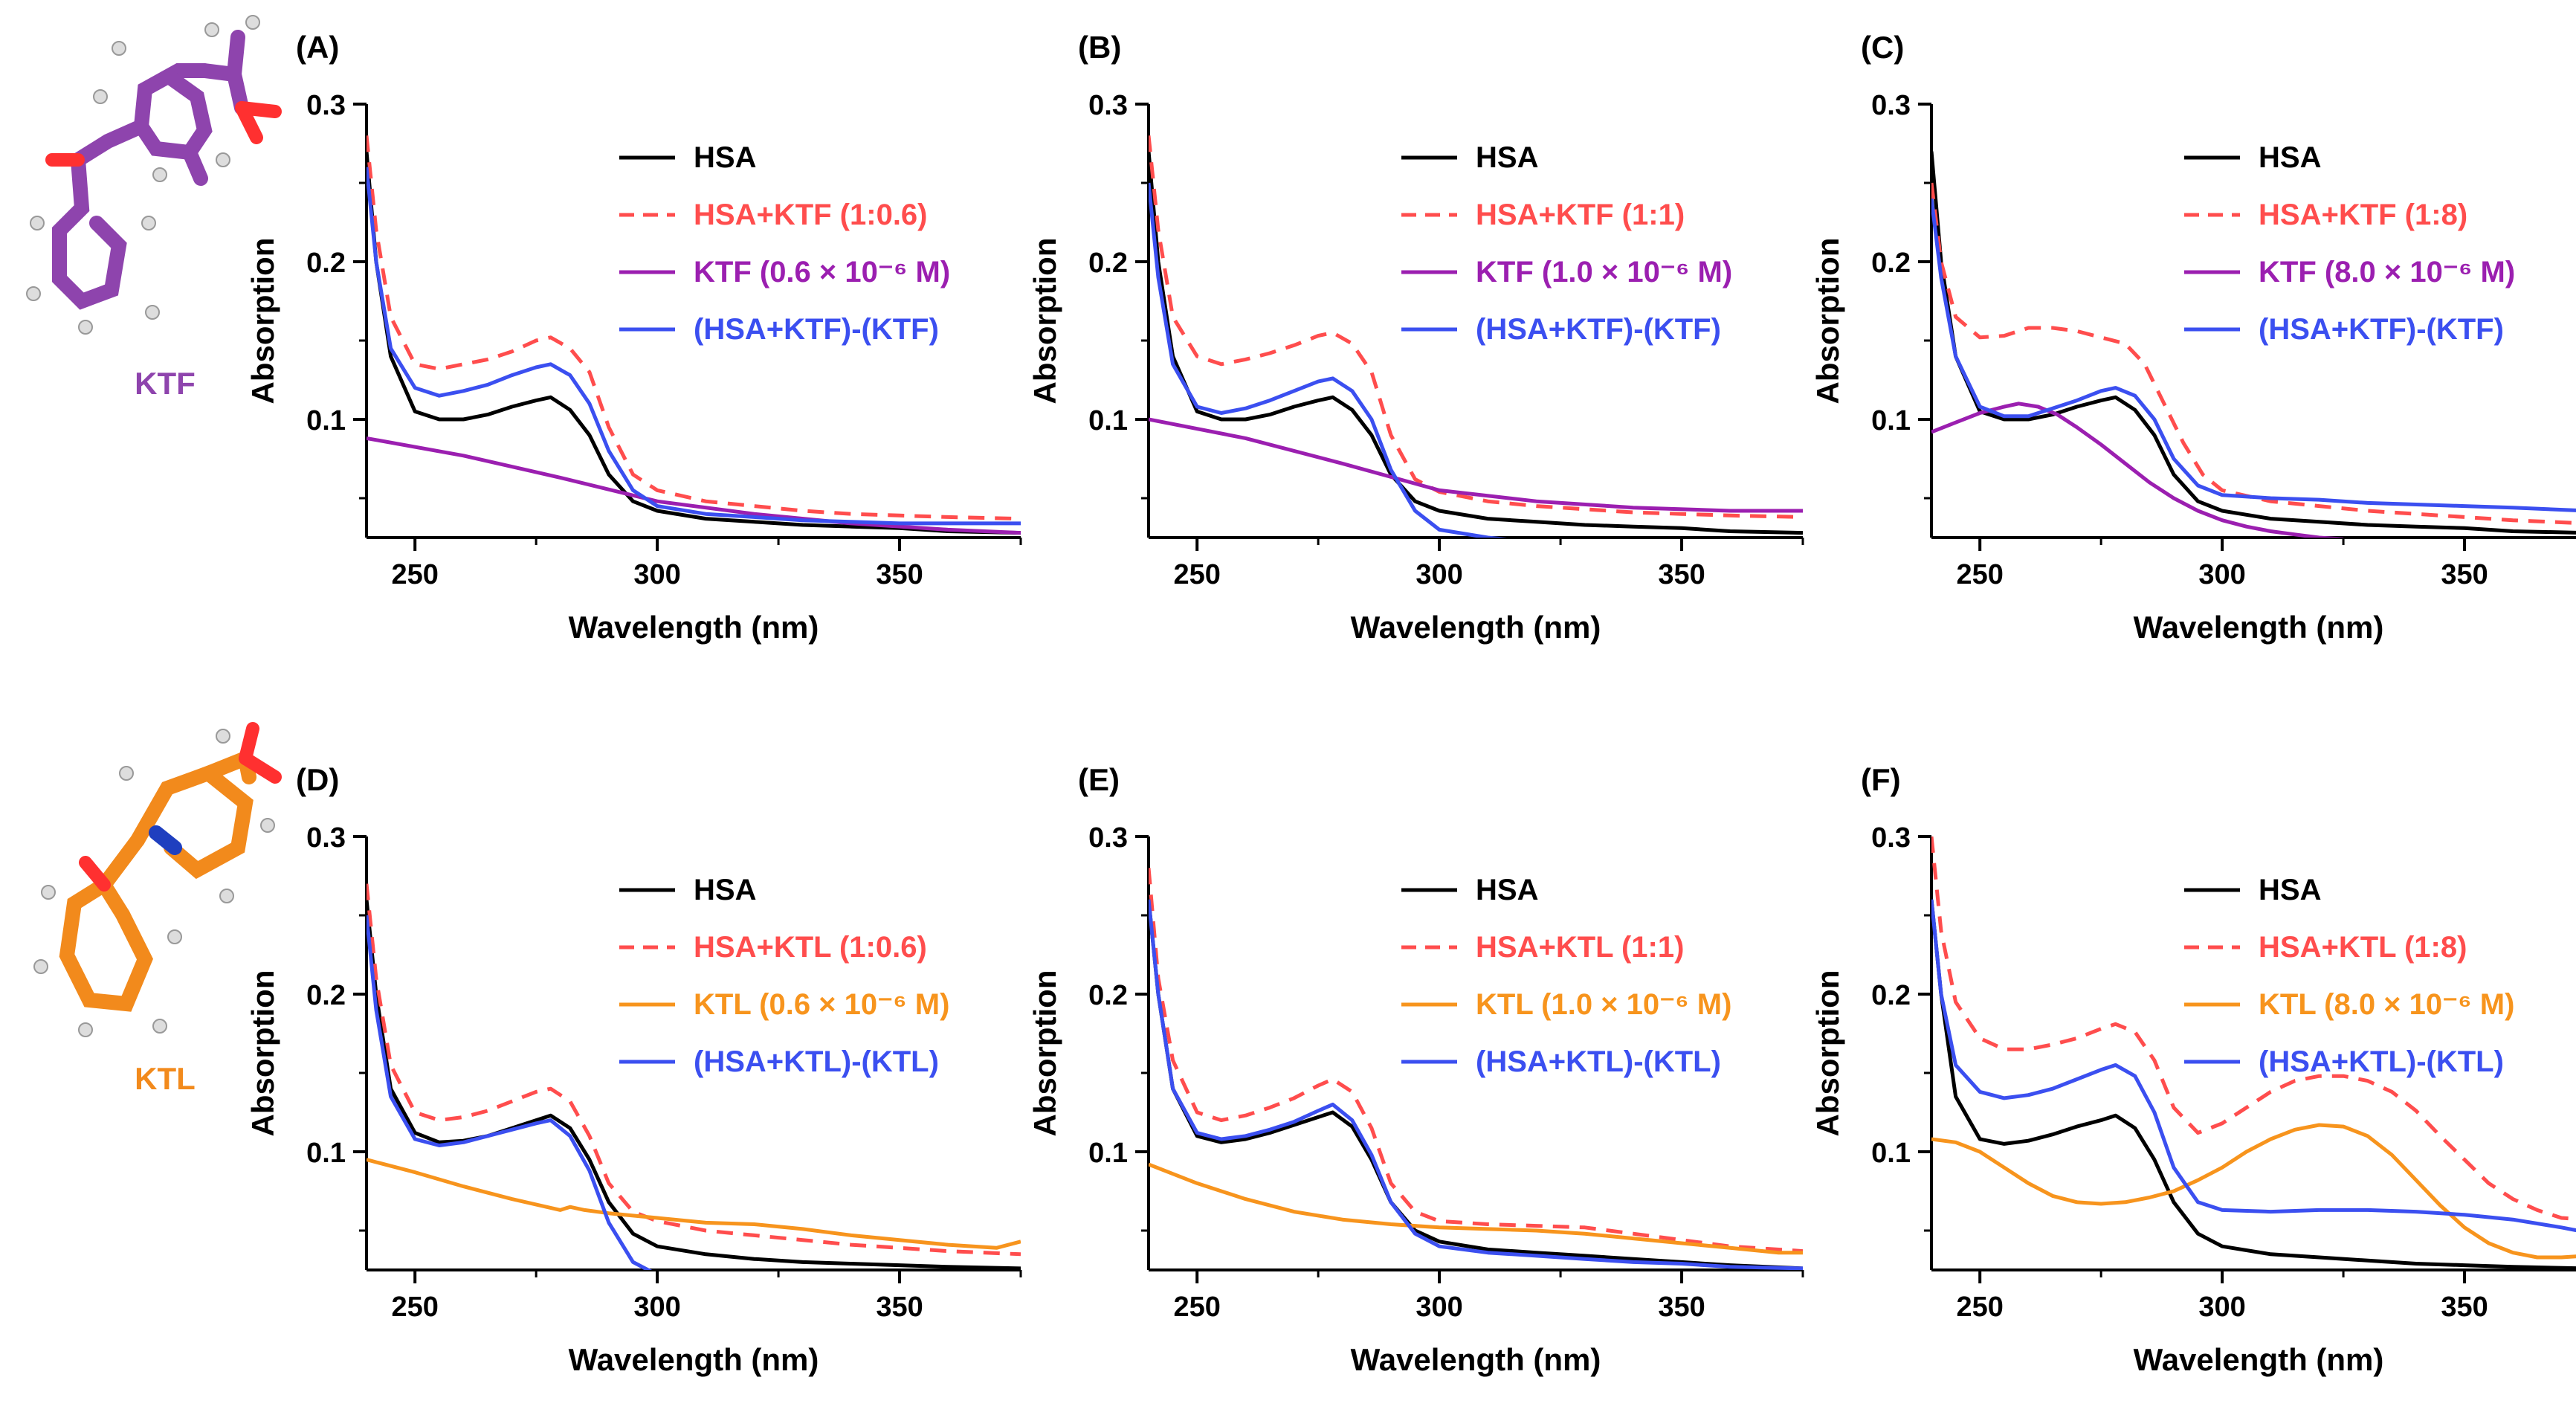  Describe the element at coordinates (2363, 948) in the screenshot. I see `legend-label-mix: HSA+KTL (1:8)` at that location.